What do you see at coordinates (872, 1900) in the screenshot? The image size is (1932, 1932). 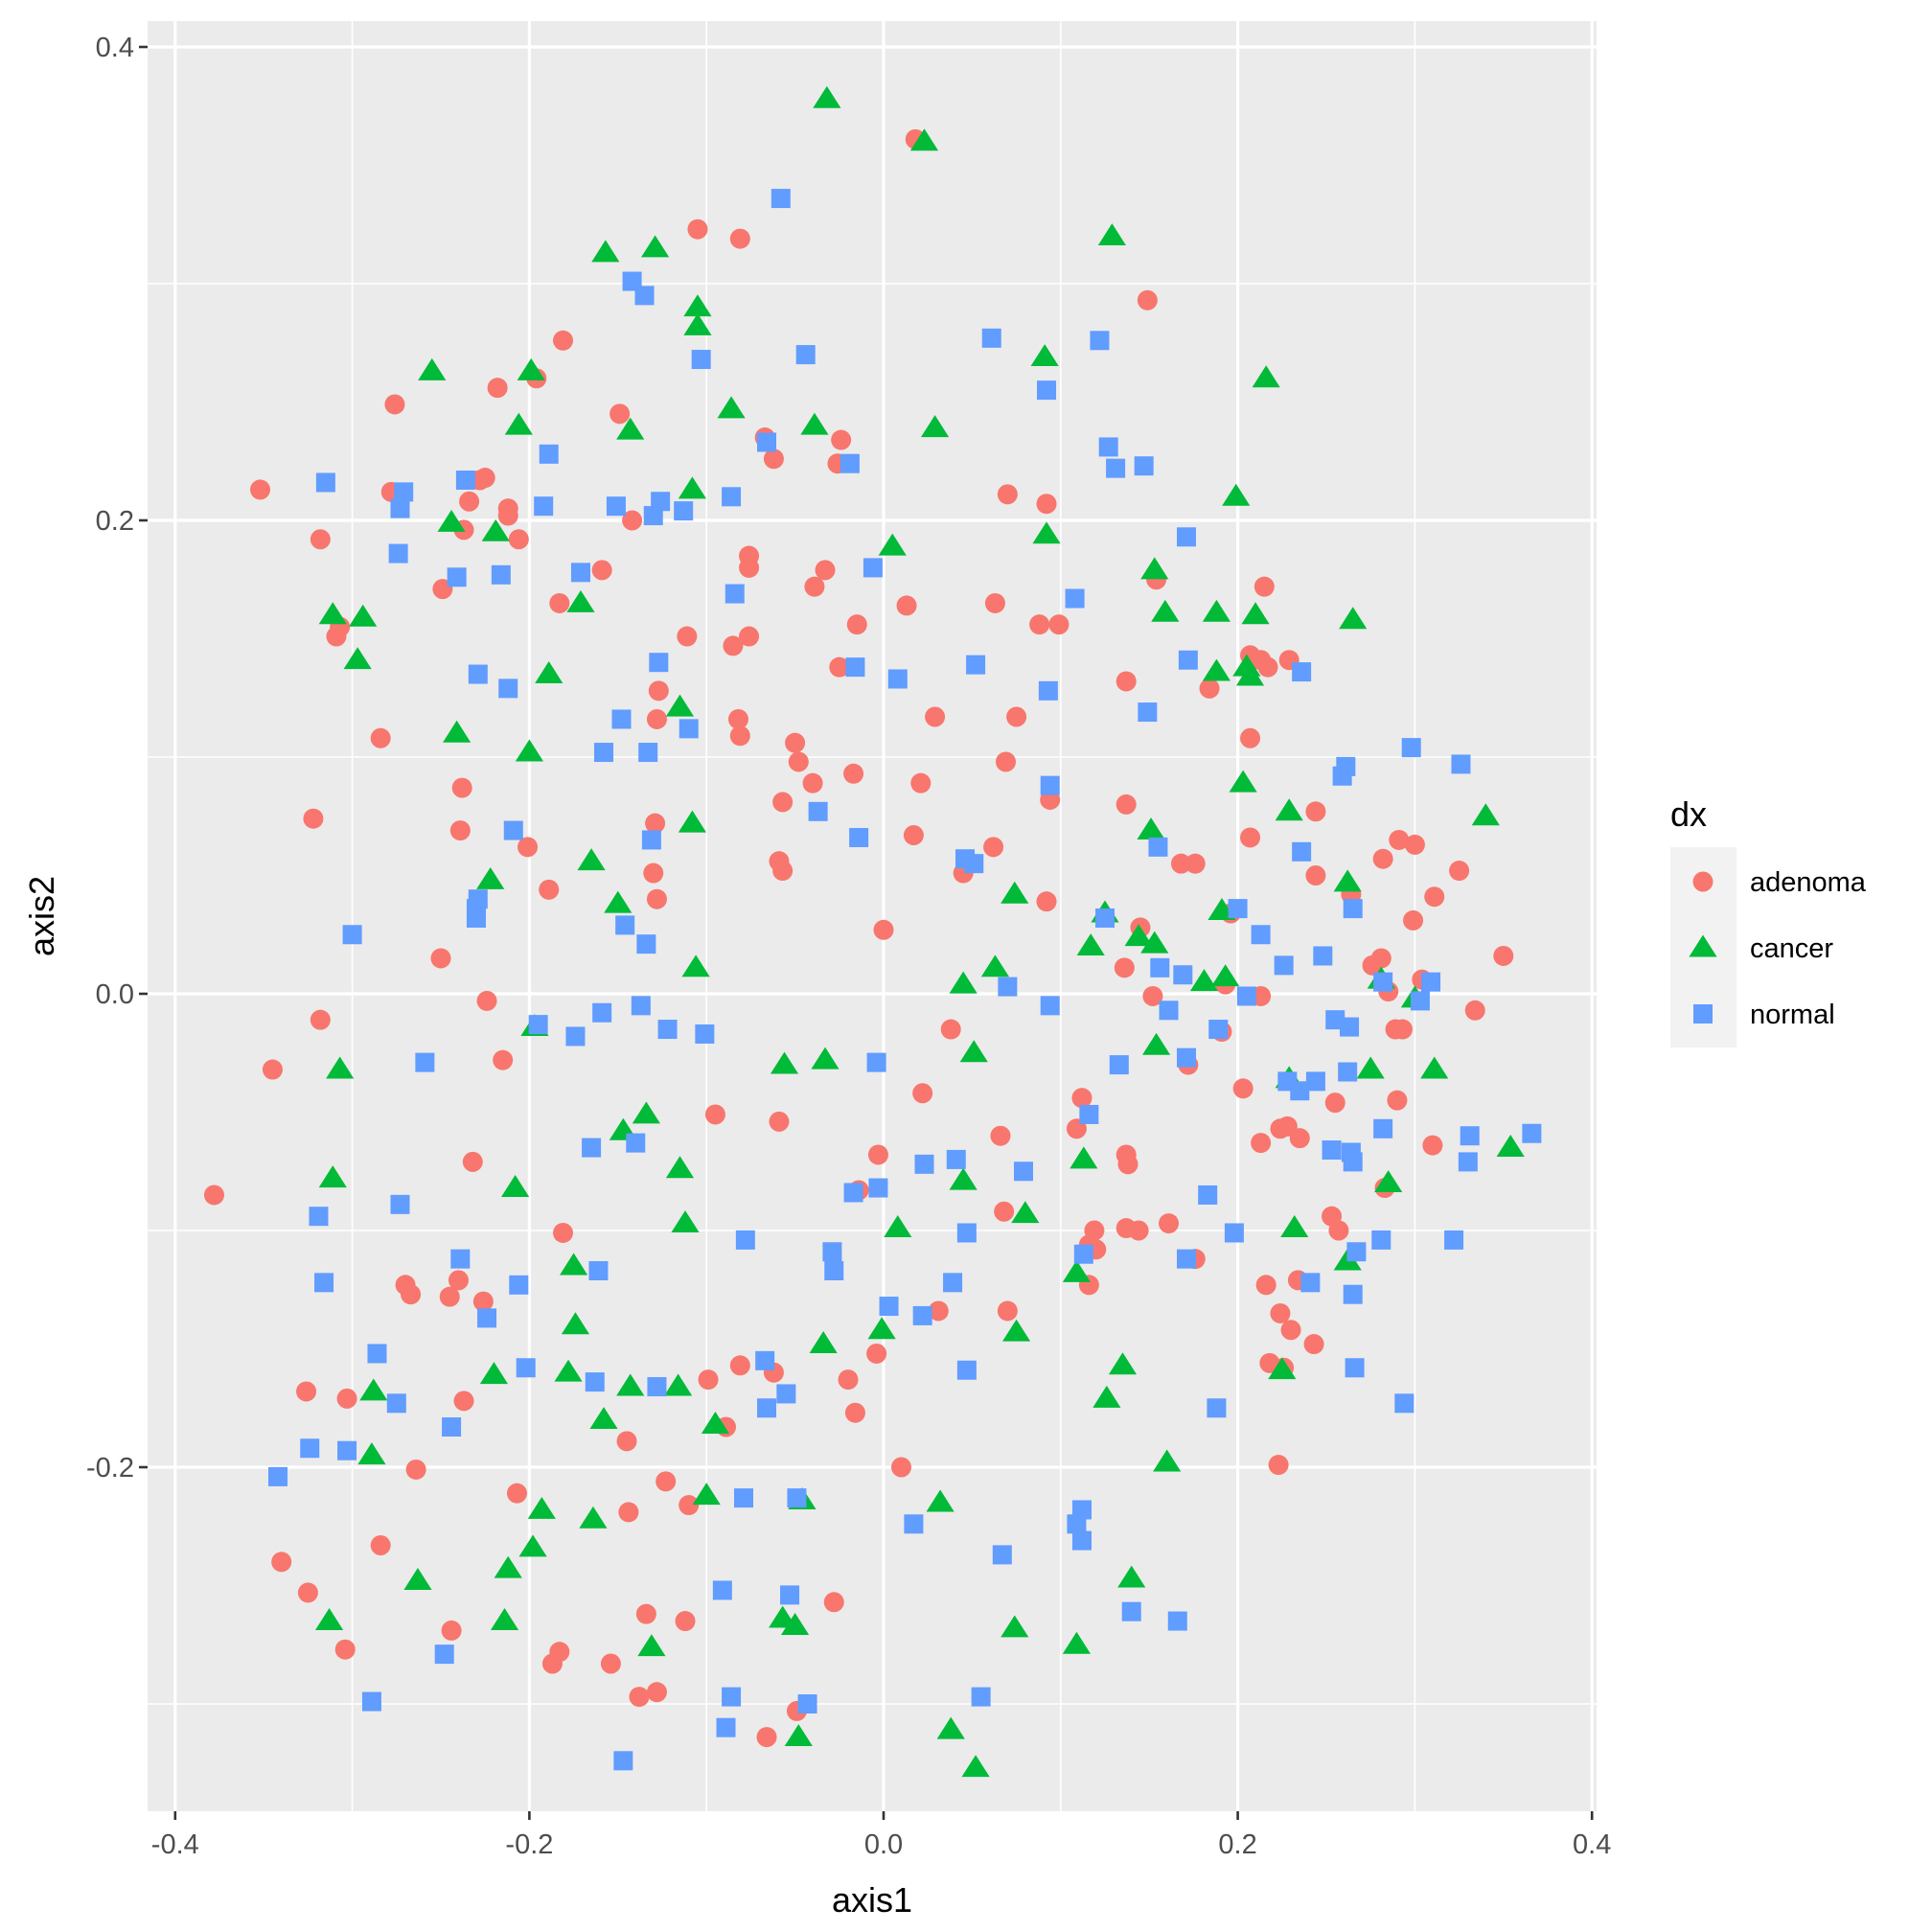 I see `x-axis-title: axis1` at bounding box center [872, 1900].